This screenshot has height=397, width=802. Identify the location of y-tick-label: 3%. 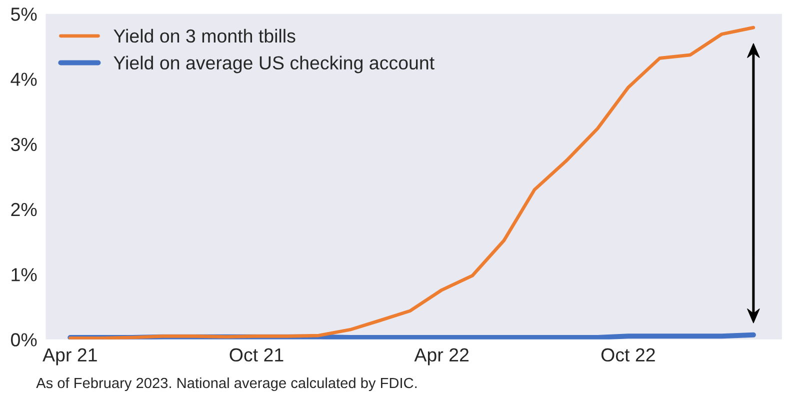
(23, 145).